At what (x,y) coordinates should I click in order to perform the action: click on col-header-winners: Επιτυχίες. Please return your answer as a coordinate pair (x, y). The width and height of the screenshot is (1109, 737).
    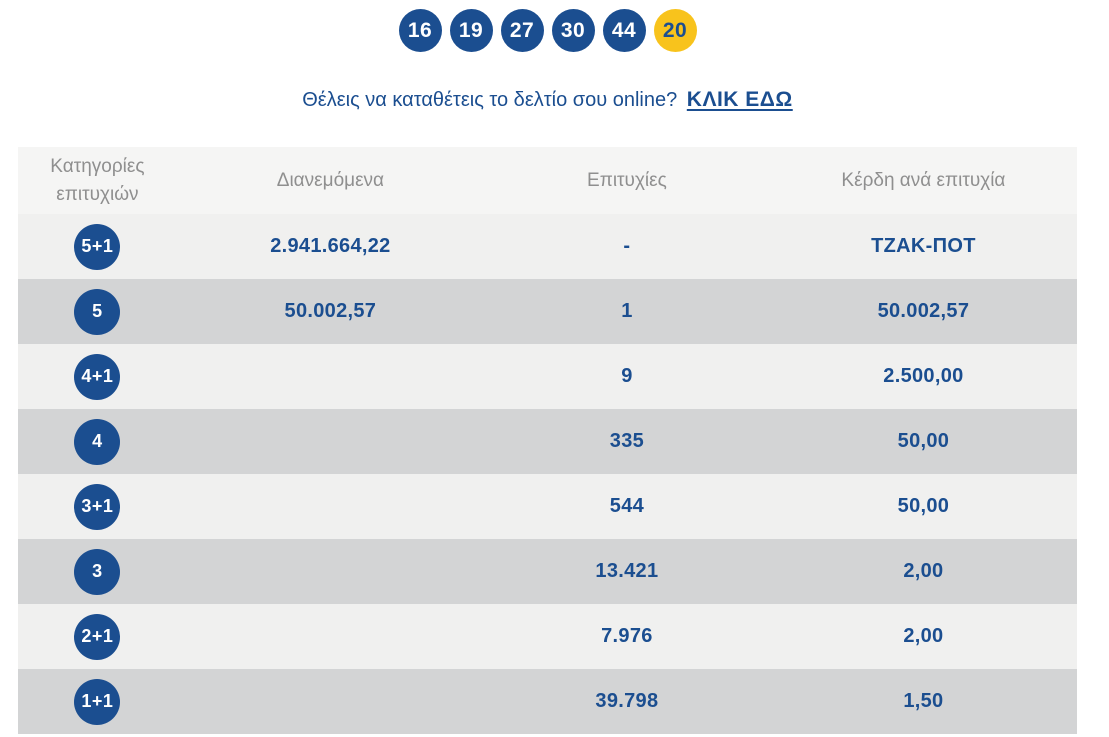
    Looking at the image, I should click on (627, 180).